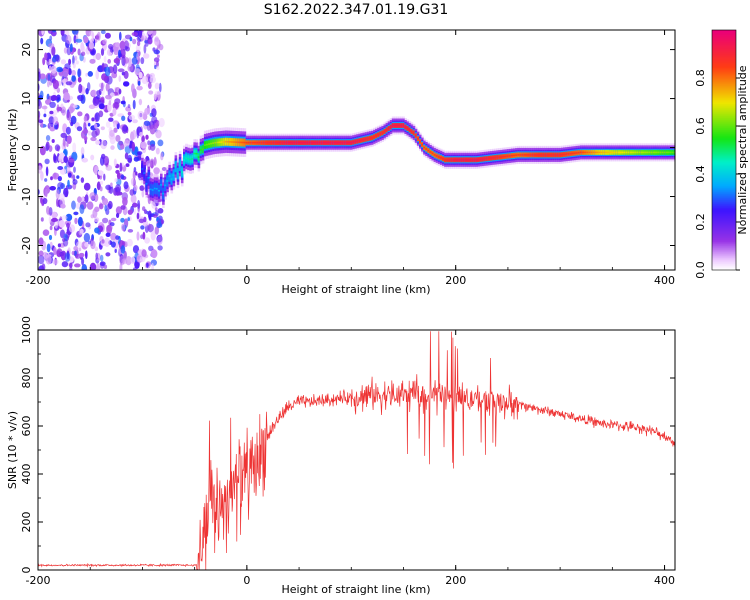  What do you see at coordinates (455, 580) in the screenshot?
I see `snr-xtick-label: 200` at bounding box center [455, 580].